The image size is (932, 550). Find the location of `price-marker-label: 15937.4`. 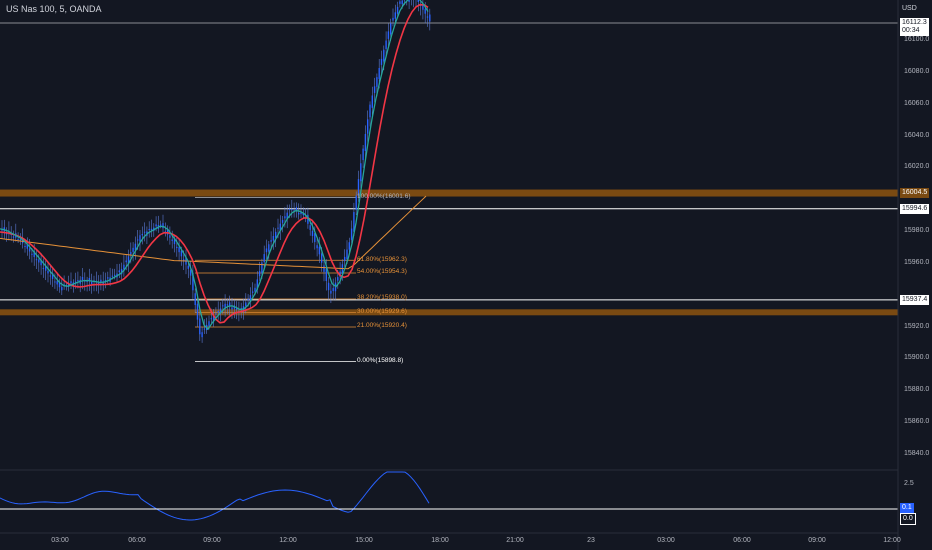

price-marker-label: 15937.4 is located at coordinates (915, 299).